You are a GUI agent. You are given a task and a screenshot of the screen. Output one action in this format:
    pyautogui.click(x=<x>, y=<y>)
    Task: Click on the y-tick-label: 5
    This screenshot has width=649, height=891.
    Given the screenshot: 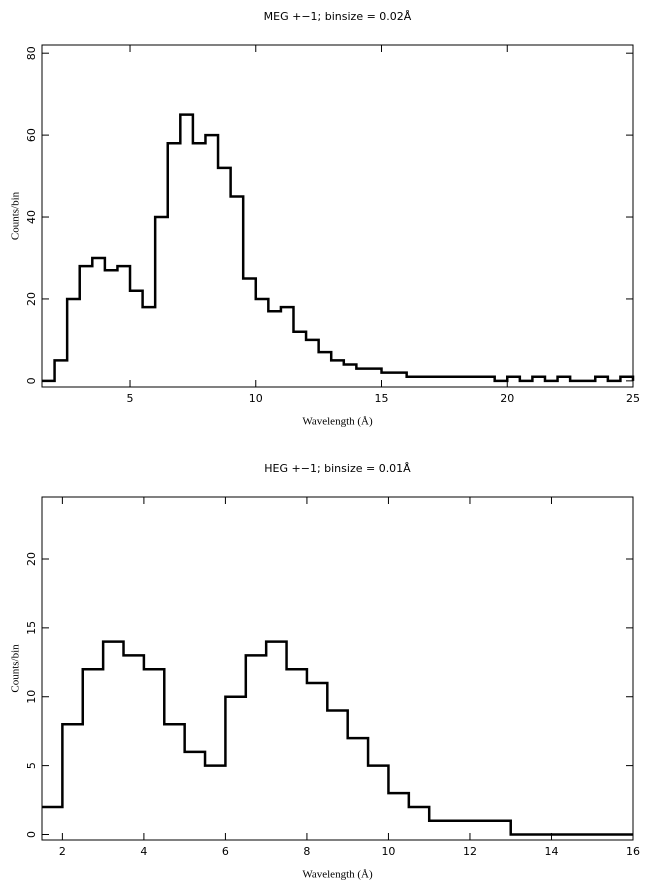 What is the action you would take?
    pyautogui.click(x=31, y=765)
    